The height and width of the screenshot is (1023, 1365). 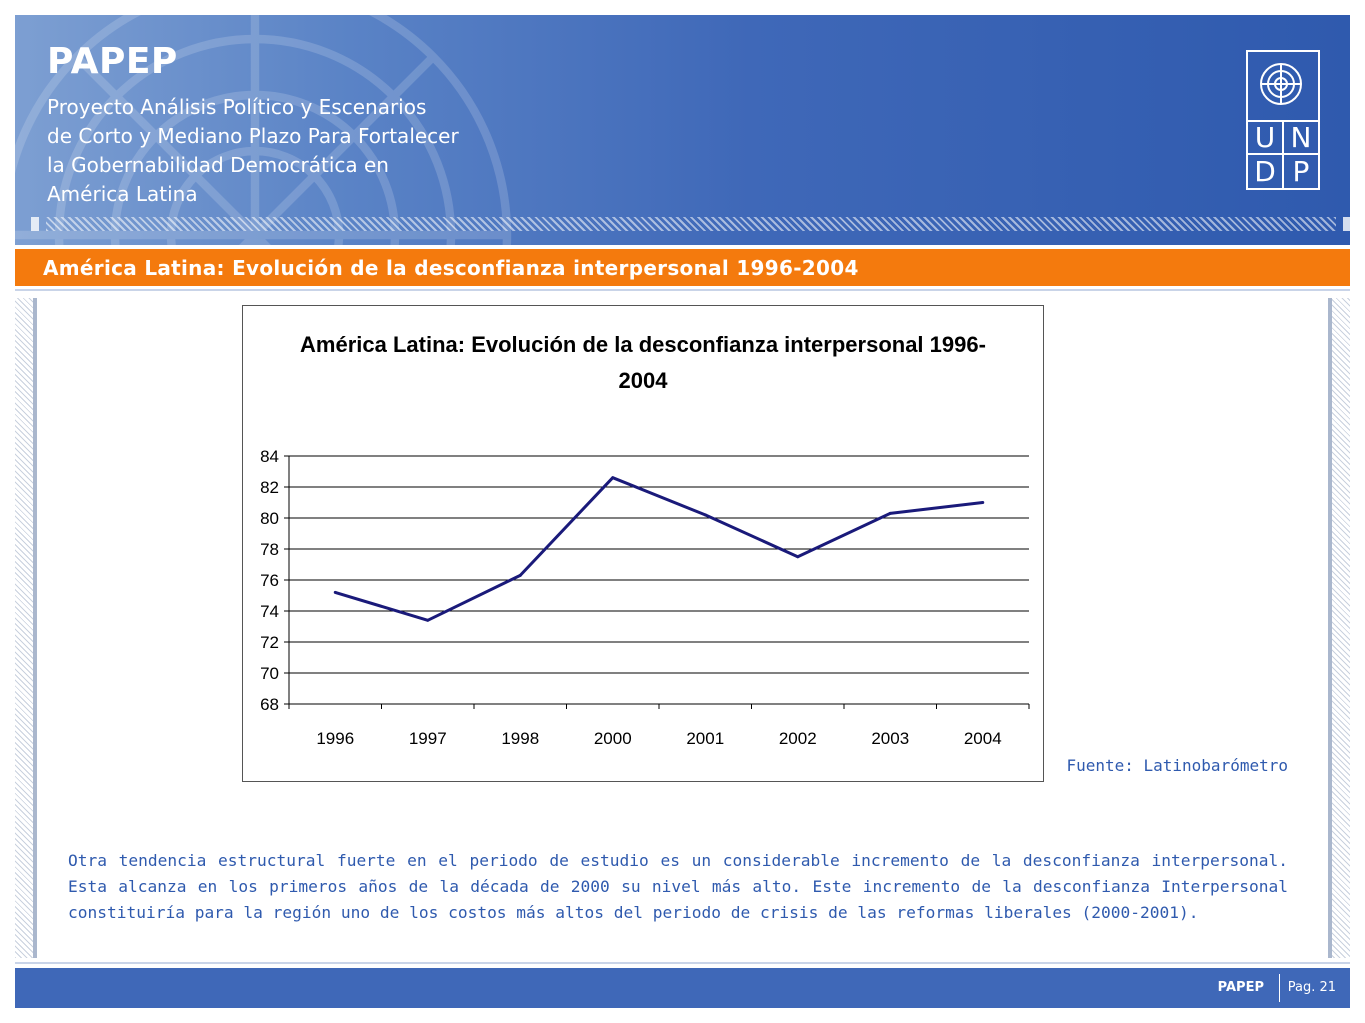 I want to click on undp-letter-grid: U N D P, so click(x=1283, y=154).